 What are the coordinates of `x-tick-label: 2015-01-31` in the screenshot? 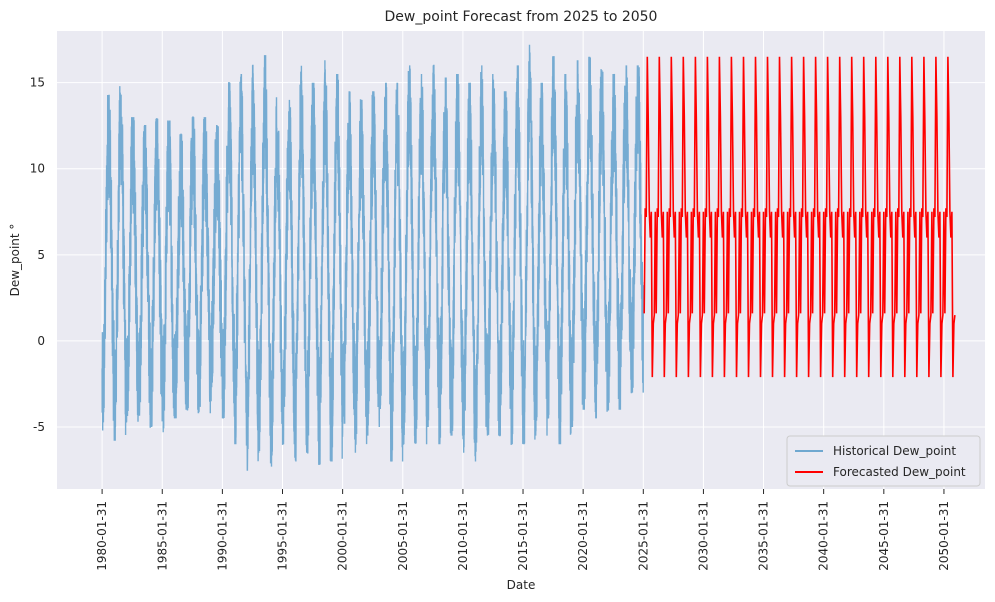 It's located at (523, 536).